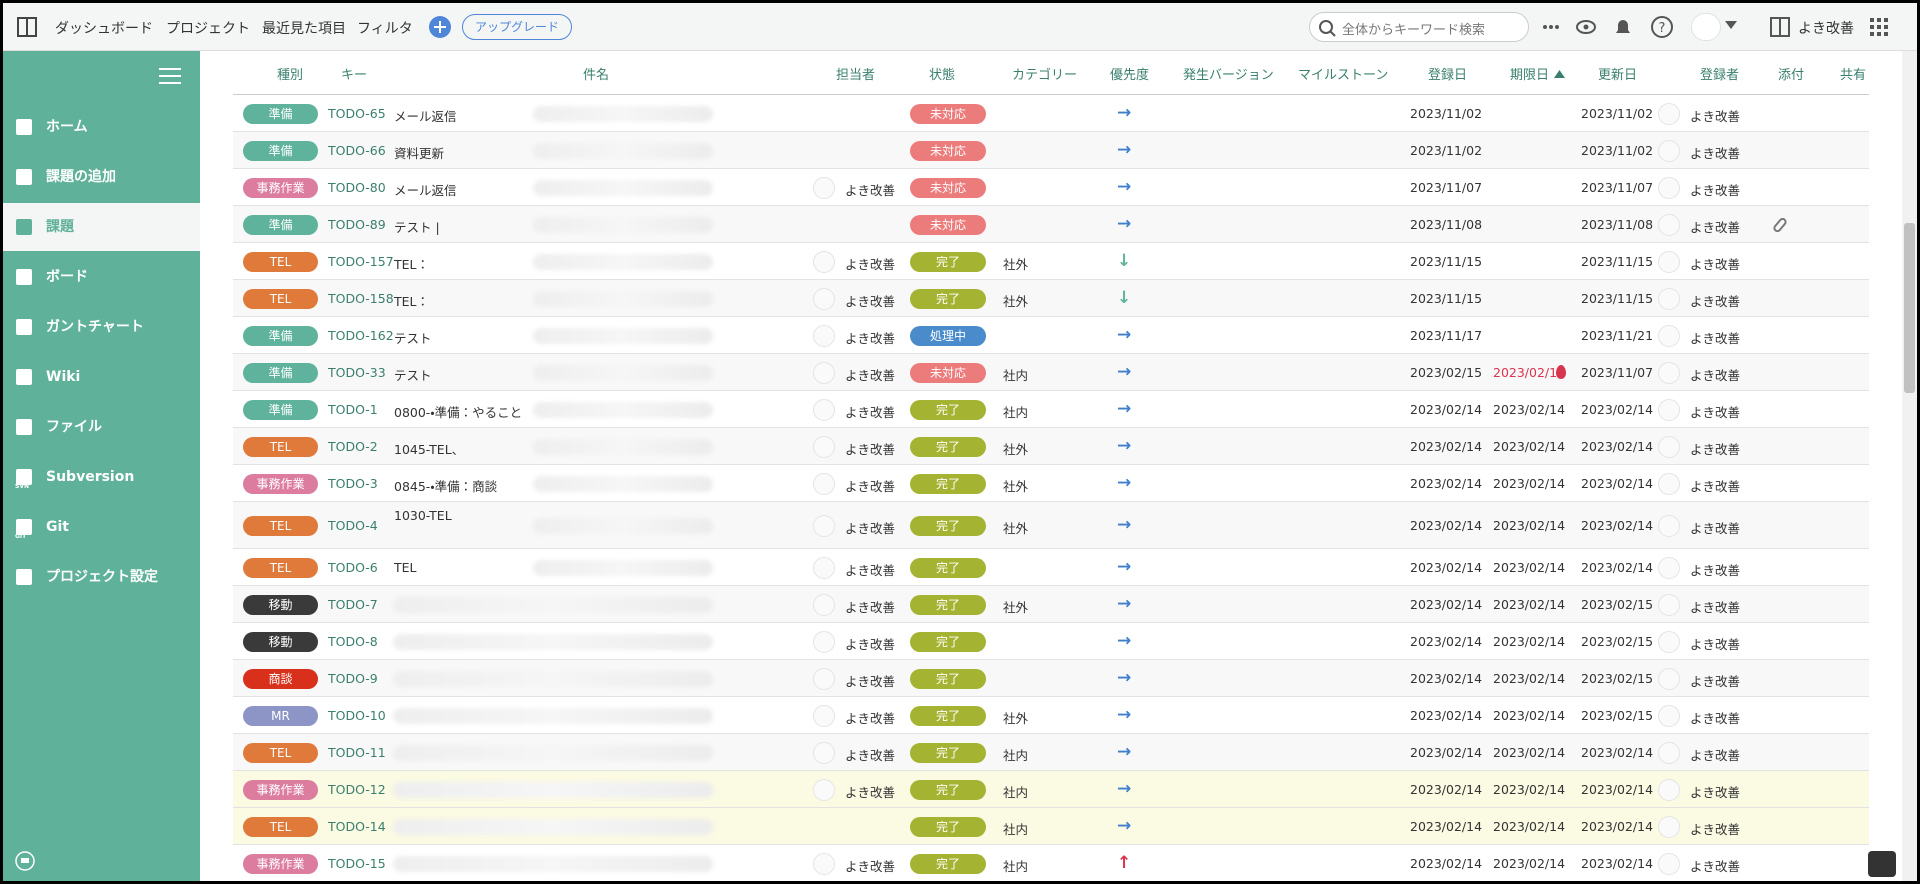 This screenshot has width=1920, height=884. What do you see at coordinates (101, 277) in the screenshot?
I see `sidebar-item: ボード` at bounding box center [101, 277].